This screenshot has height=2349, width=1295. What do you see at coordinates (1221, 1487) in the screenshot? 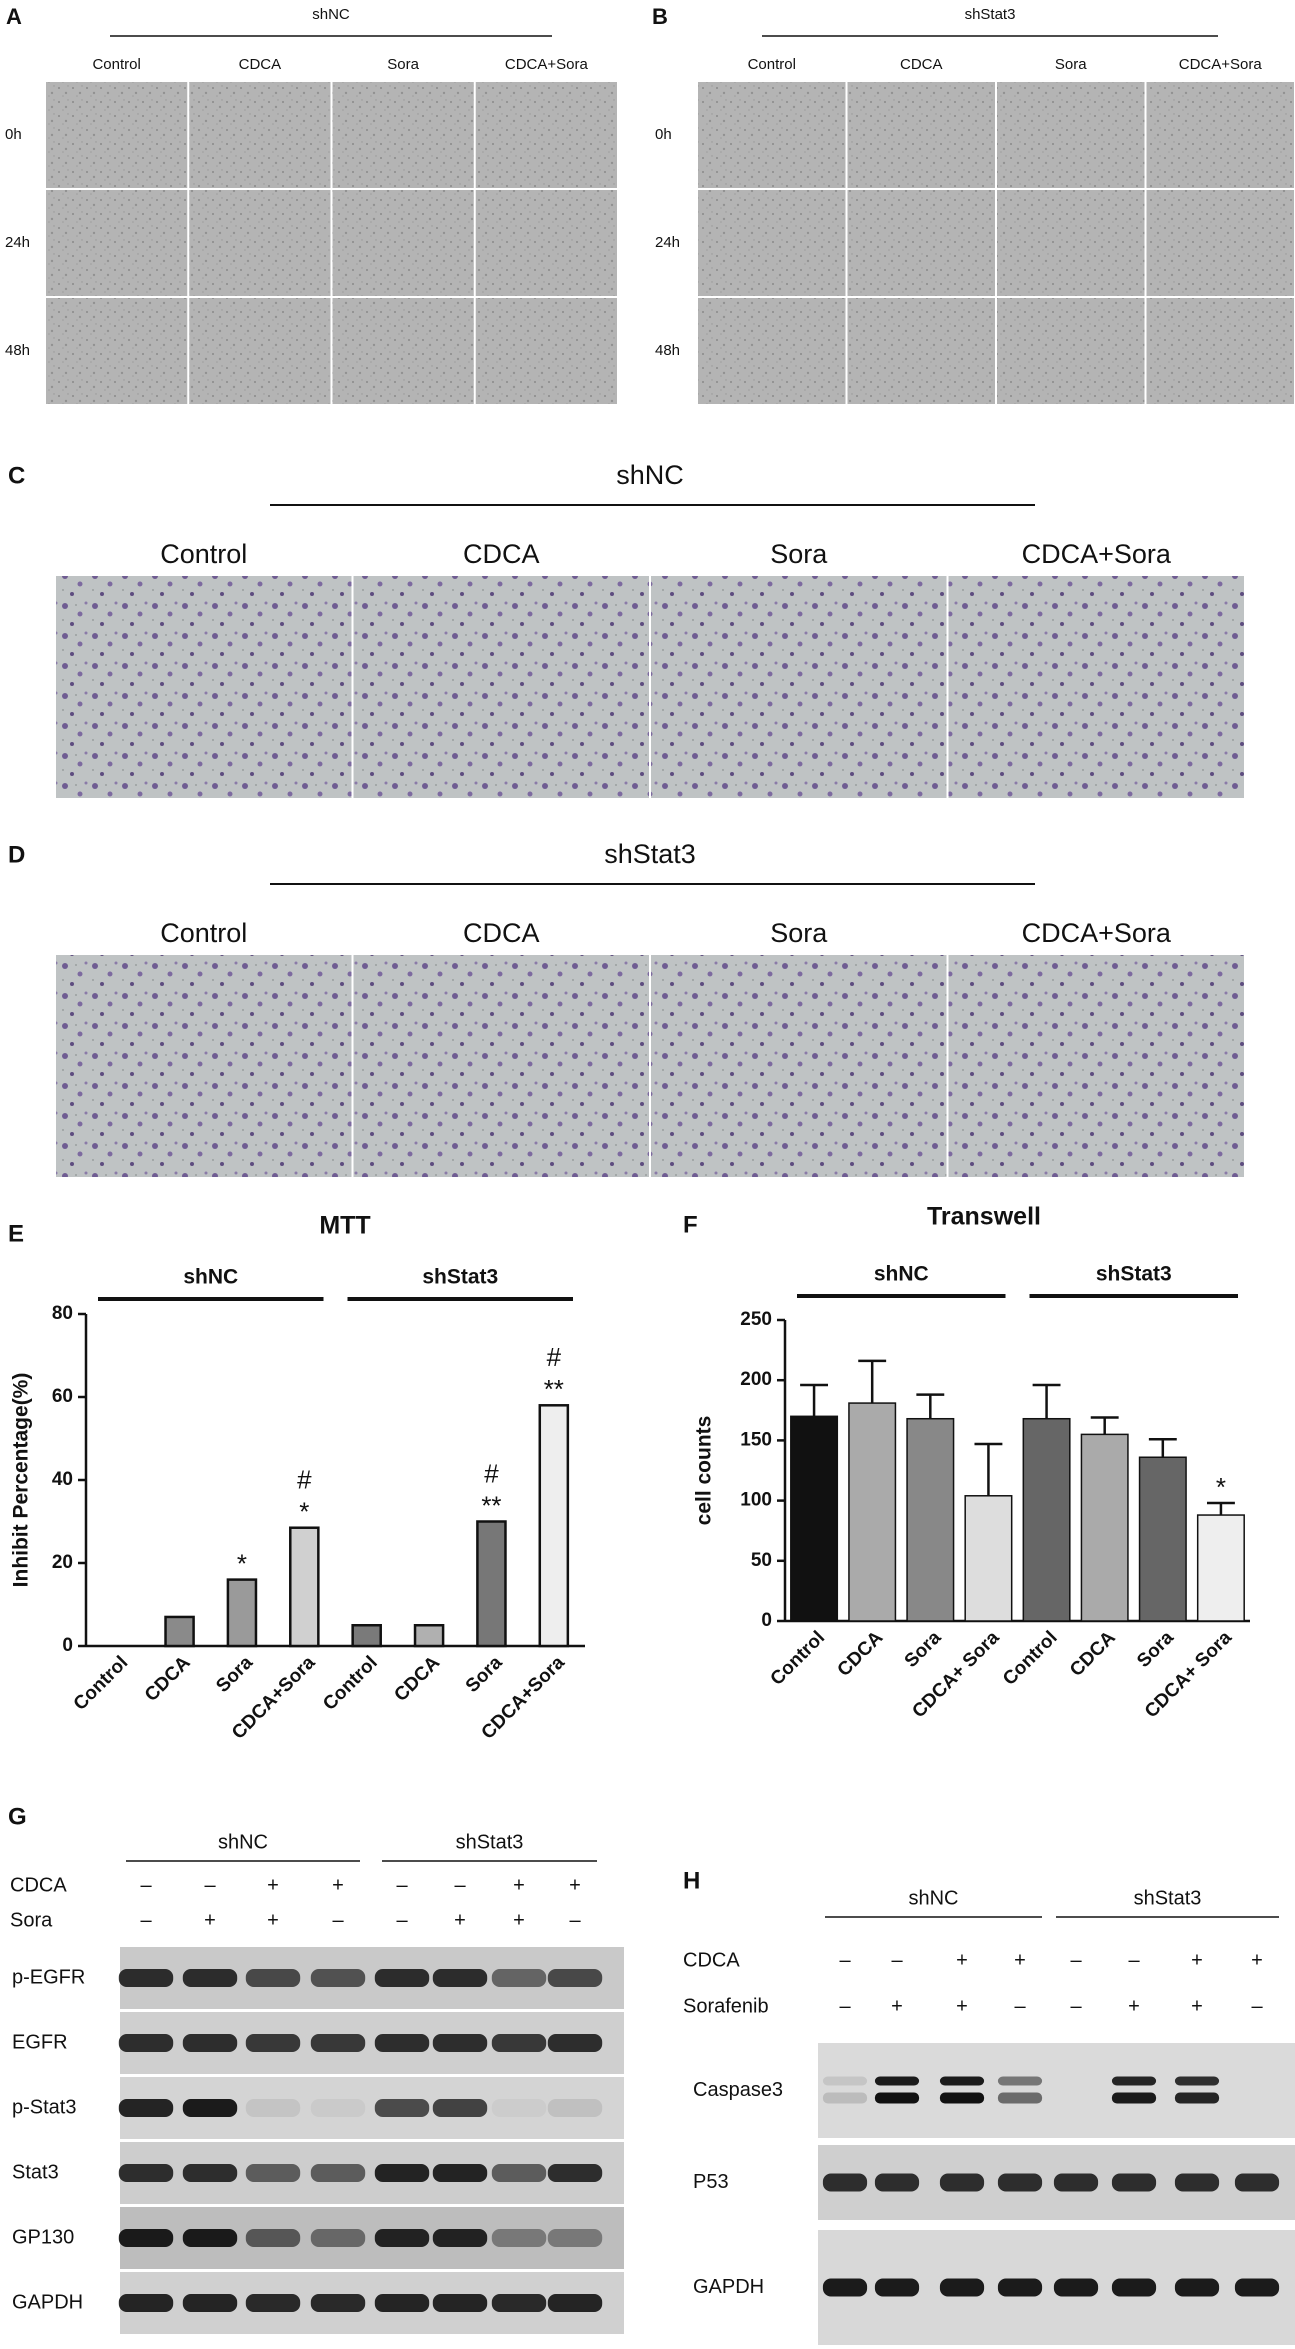
I see `significance-mark: *` at bounding box center [1221, 1487].